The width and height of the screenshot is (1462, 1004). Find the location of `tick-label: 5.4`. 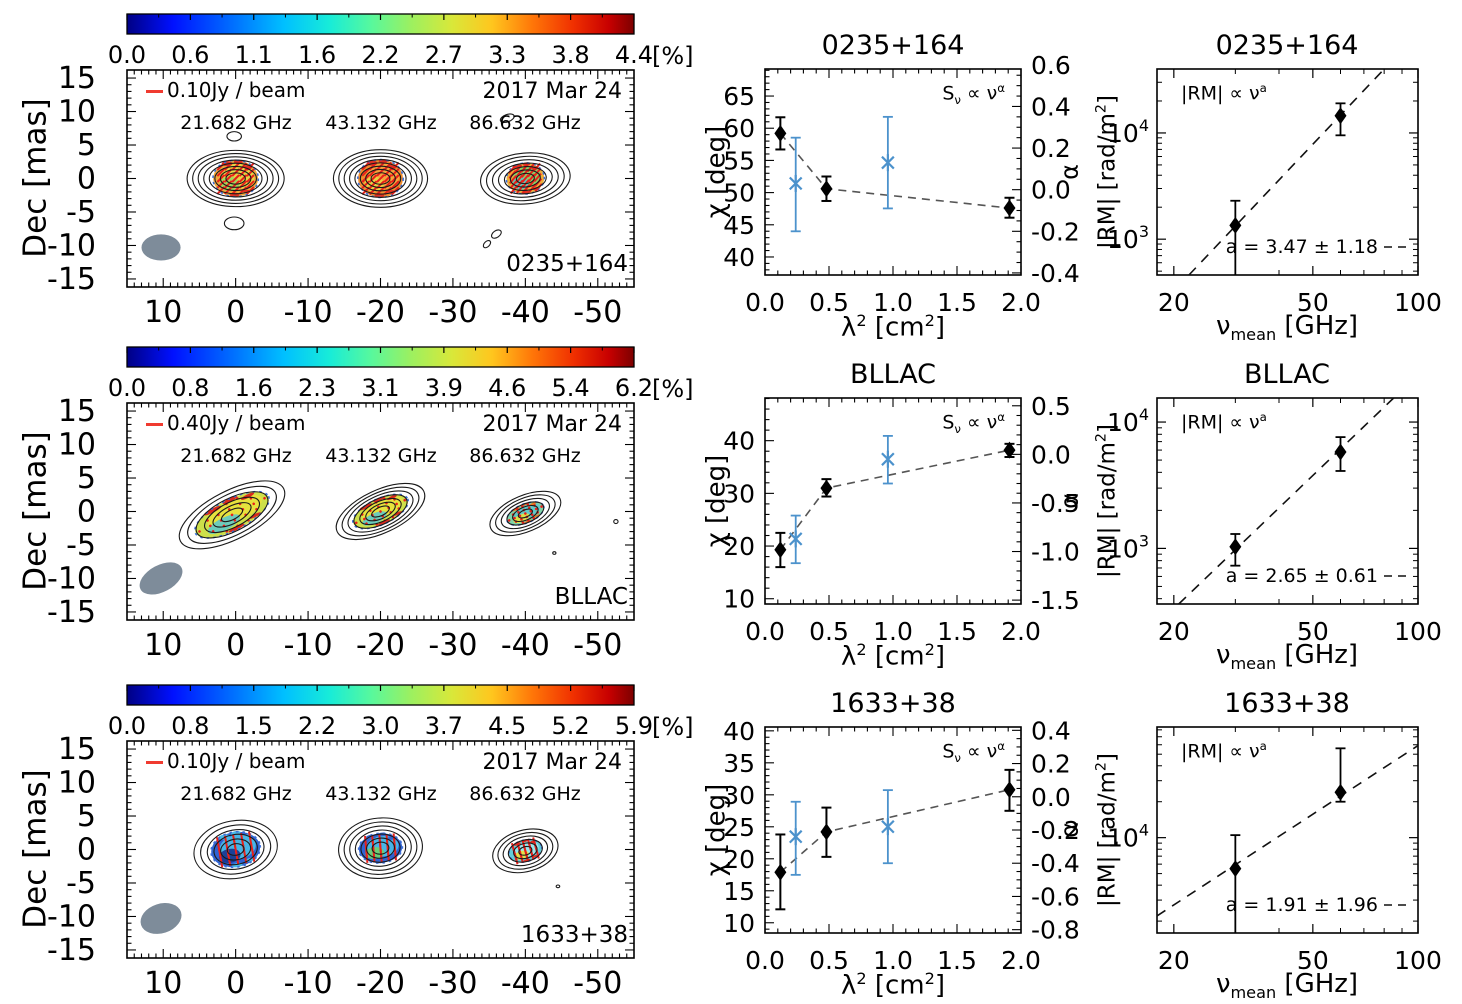

tick-label: 5.4 is located at coordinates (571, 388).